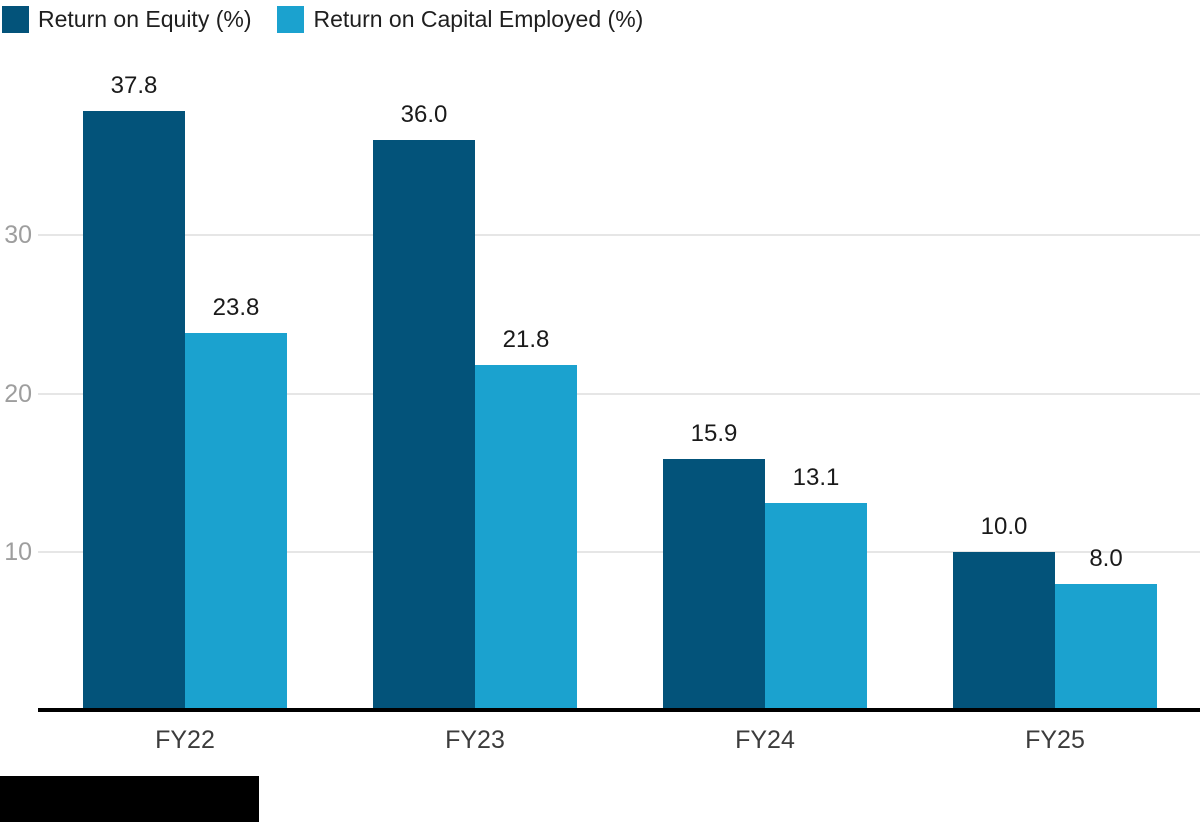 This screenshot has width=1200, height=824. Describe the element at coordinates (134, 411) in the screenshot. I see `bar-roe-fy22` at that location.